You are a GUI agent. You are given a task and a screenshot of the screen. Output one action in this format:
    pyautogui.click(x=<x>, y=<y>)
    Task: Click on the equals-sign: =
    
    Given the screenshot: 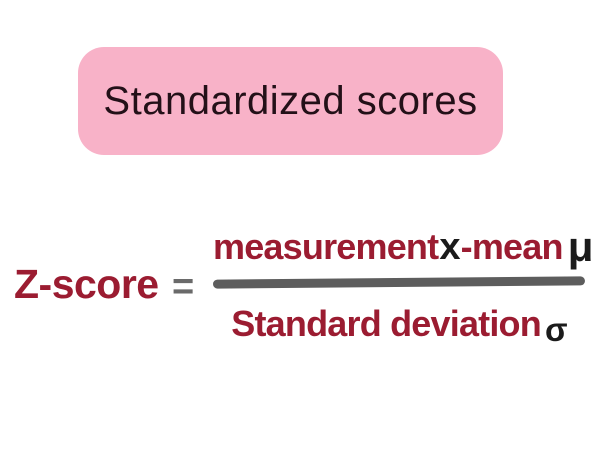 What is the action you would take?
    pyautogui.click(x=183, y=287)
    